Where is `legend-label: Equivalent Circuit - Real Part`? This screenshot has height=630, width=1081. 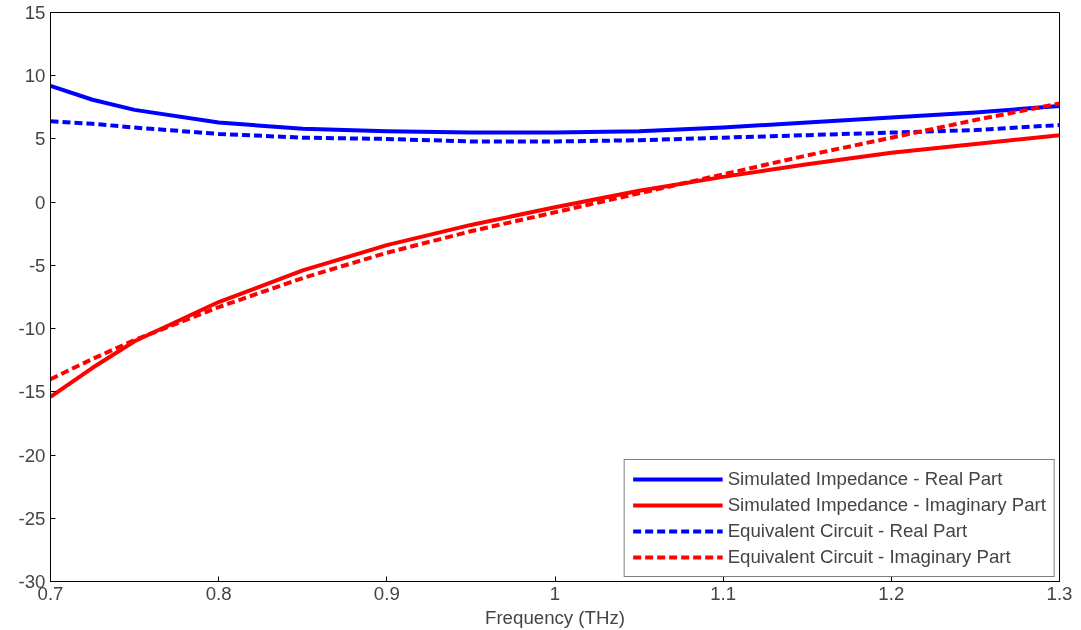 legend-label: Equivalent Circuit - Real Part is located at coordinates (847, 531).